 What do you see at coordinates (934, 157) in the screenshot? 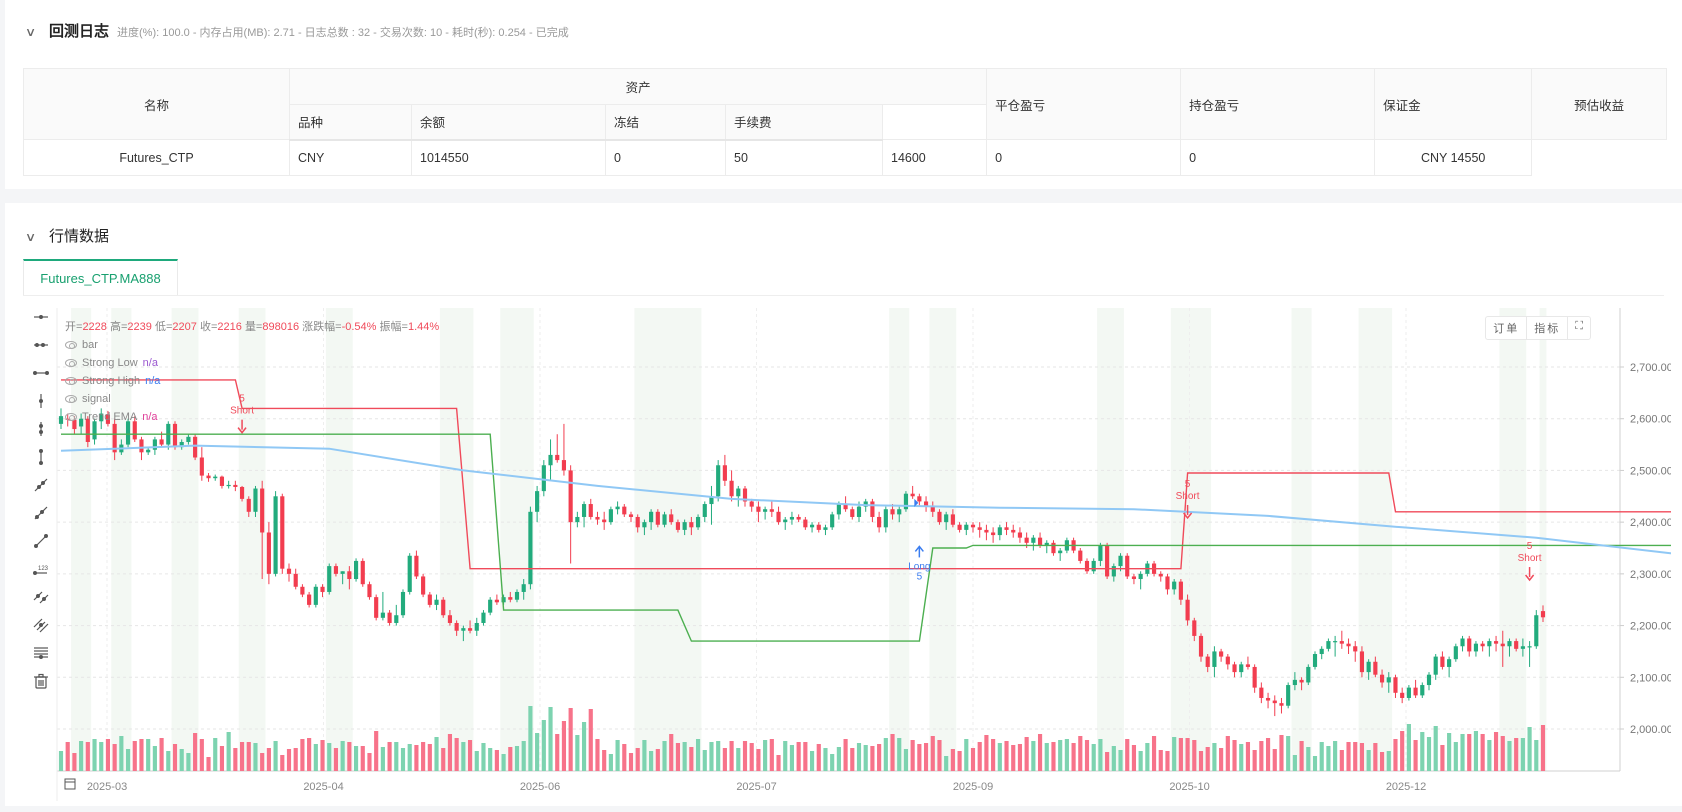
I see `cell-closed-pnl: 14600` at bounding box center [934, 157].